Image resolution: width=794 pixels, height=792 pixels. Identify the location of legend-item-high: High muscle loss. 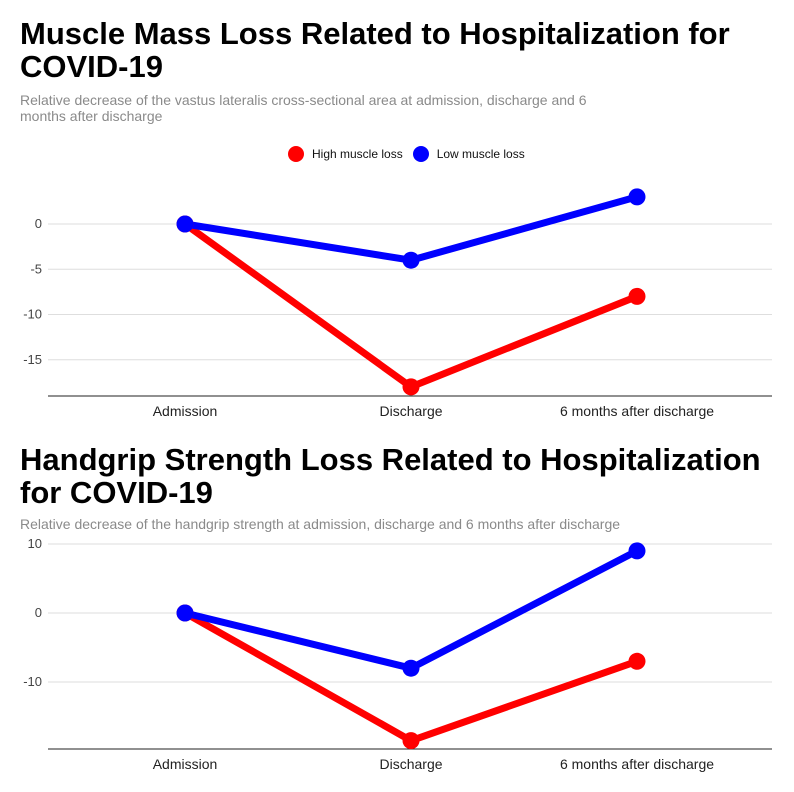
(345, 154).